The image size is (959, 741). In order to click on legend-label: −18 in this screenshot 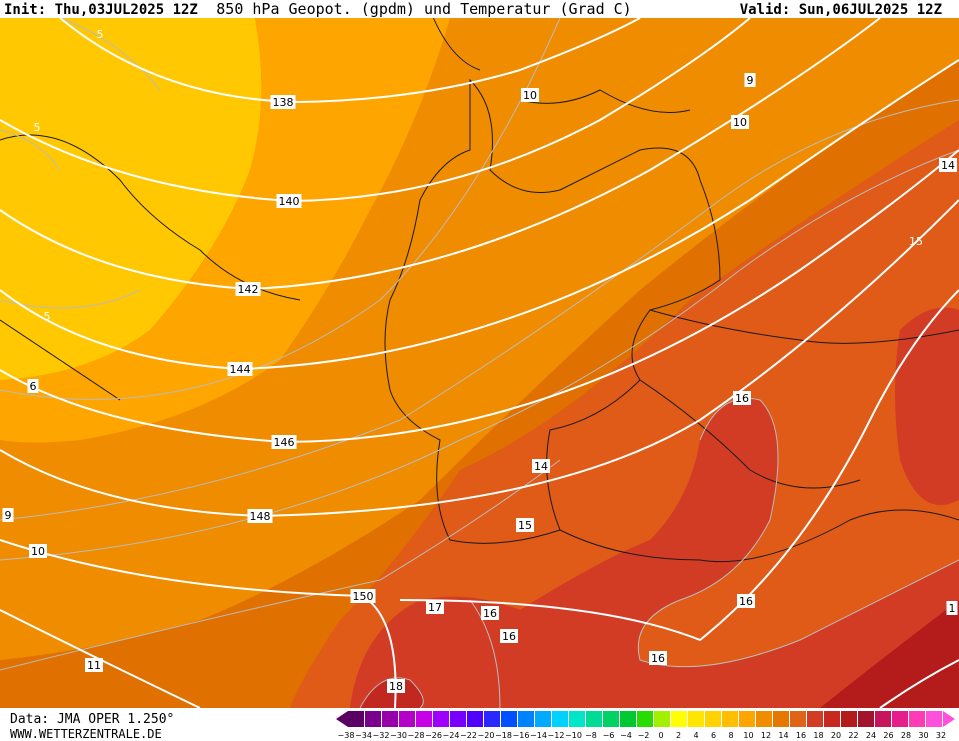, I will do `click(503, 735)`.